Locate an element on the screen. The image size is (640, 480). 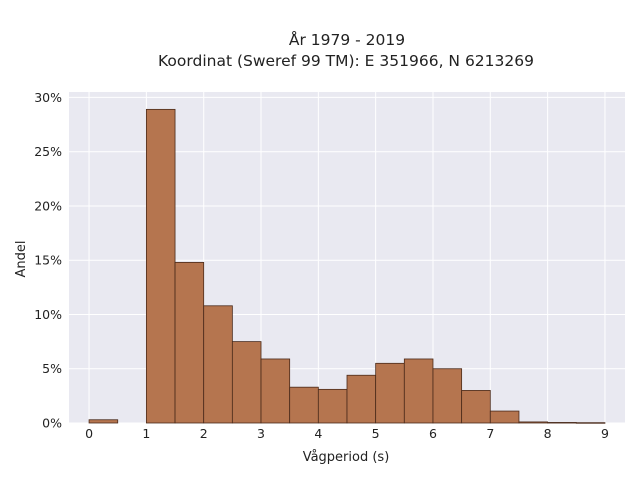
x-tick-label: 6 is located at coordinates (433, 433).